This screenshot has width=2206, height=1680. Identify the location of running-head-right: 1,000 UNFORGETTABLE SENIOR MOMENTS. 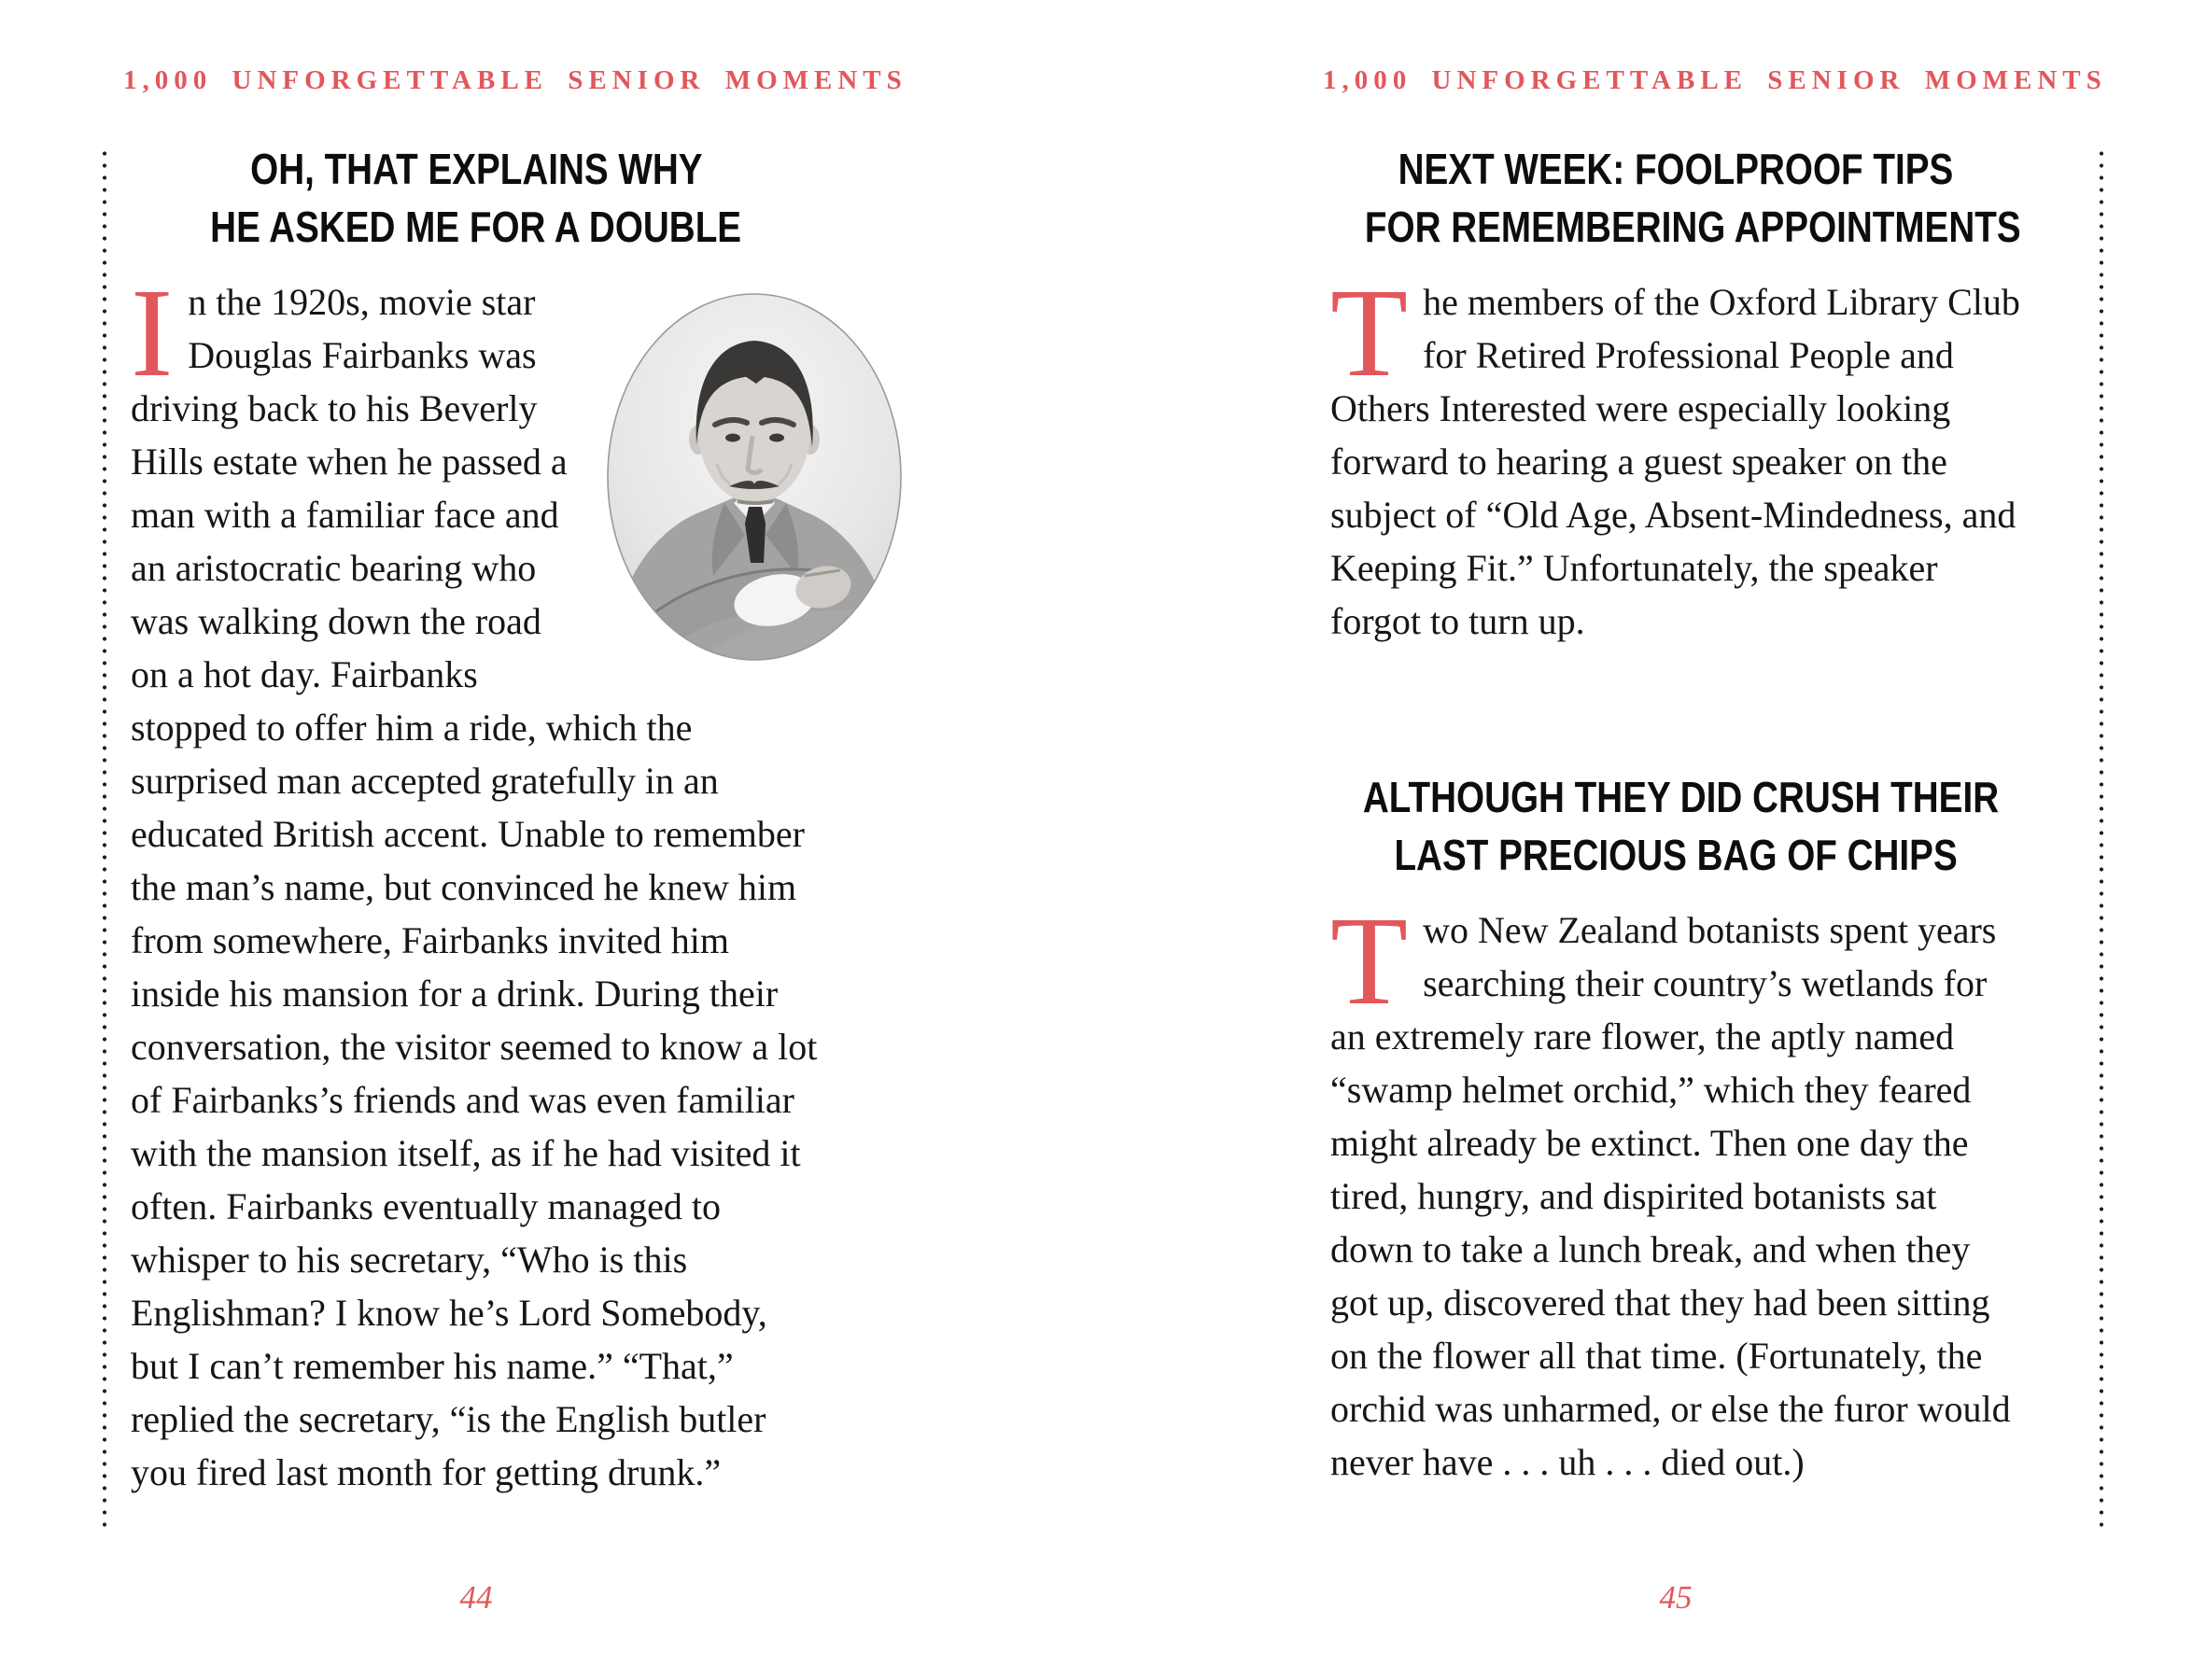
(1715, 80).